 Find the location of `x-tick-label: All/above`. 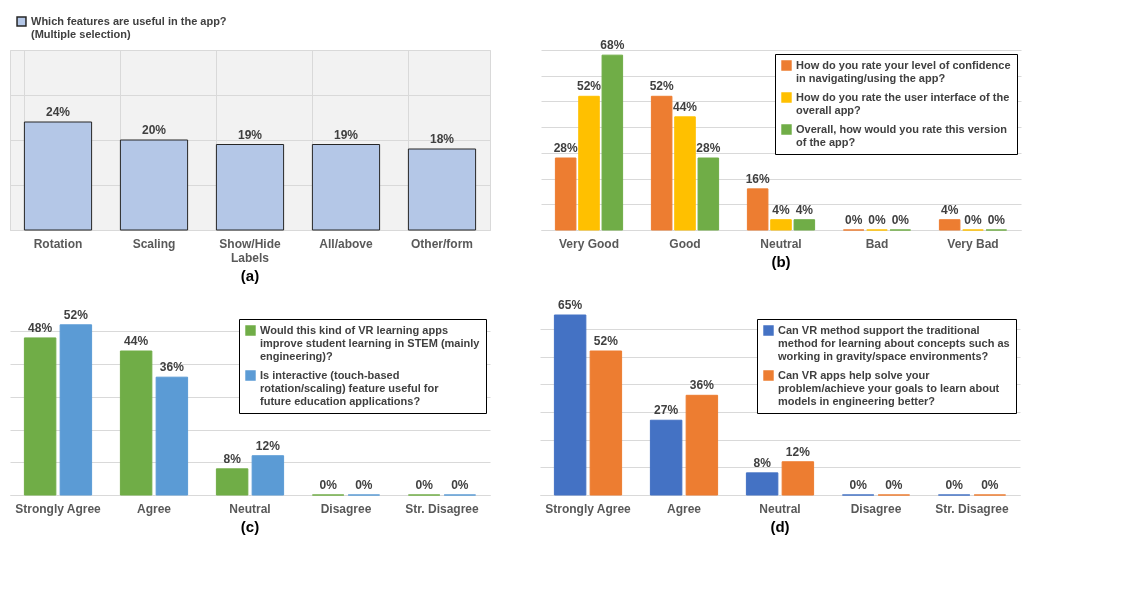

x-tick-label: All/above is located at coordinates (346, 243).